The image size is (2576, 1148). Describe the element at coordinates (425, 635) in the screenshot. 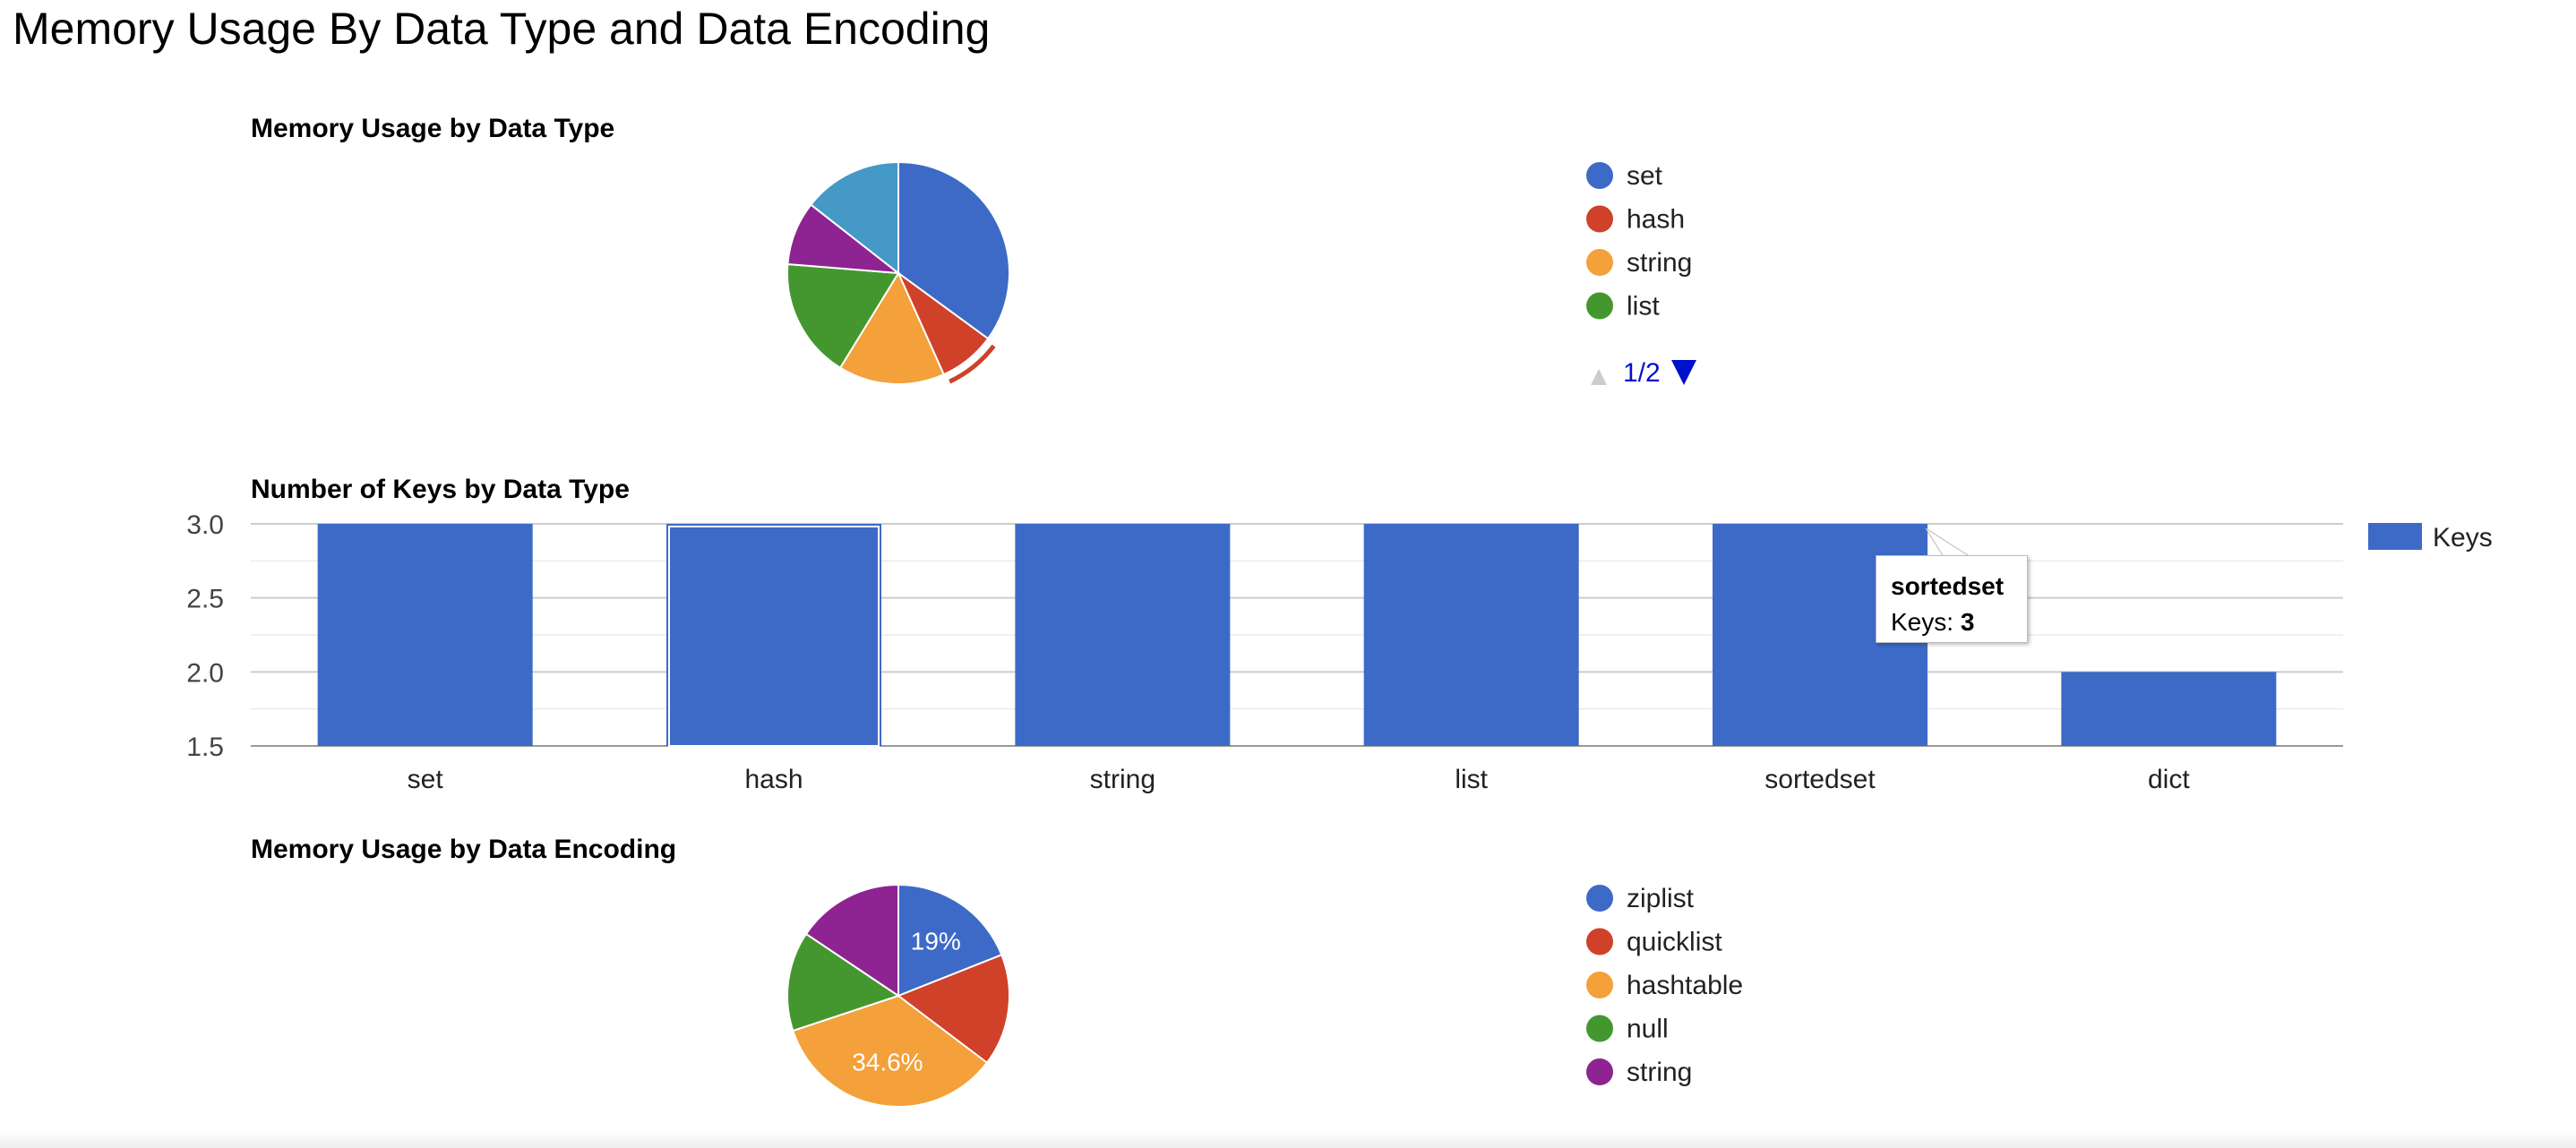

I see `bar-set` at that location.